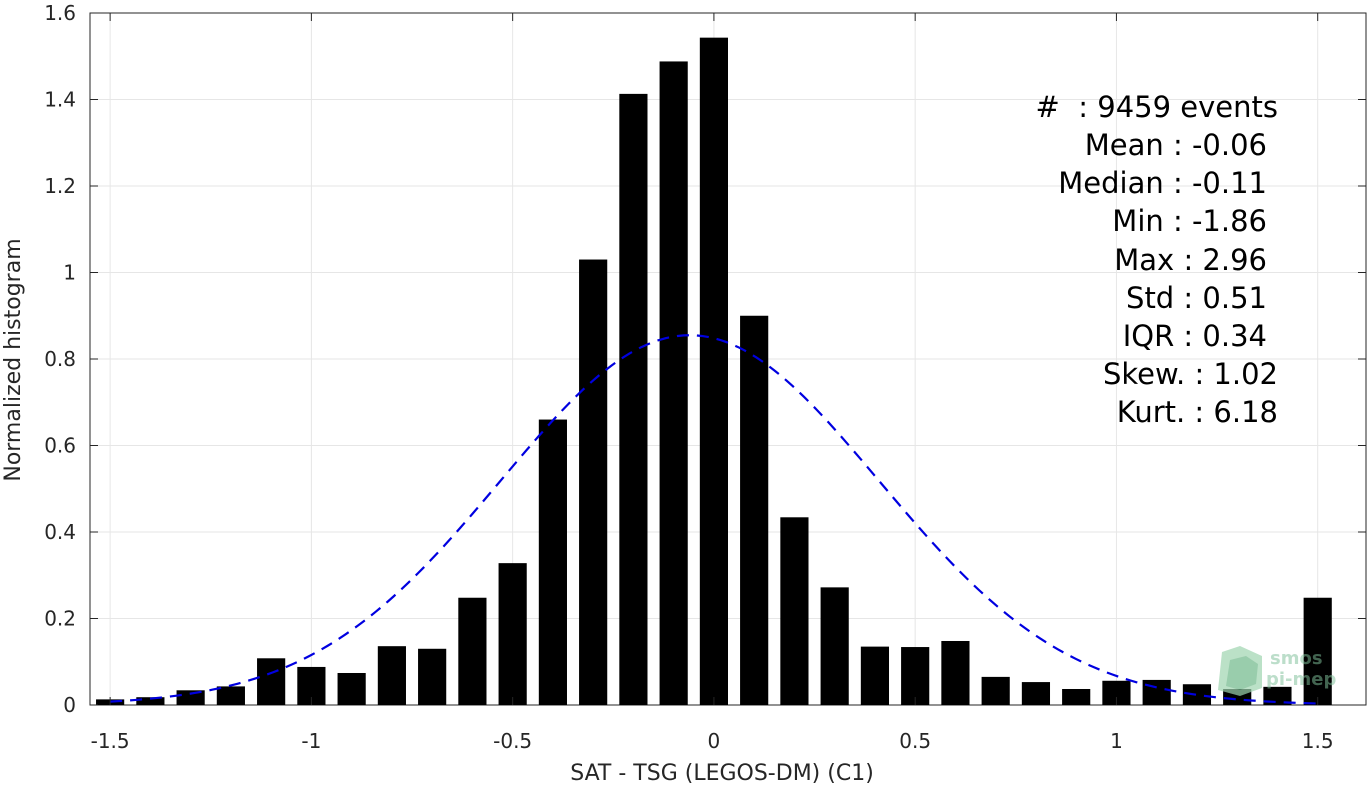 The height and width of the screenshot is (785, 1367). I want to click on smos-pimep-logo: smos pi-mep, so click(1277, 671).